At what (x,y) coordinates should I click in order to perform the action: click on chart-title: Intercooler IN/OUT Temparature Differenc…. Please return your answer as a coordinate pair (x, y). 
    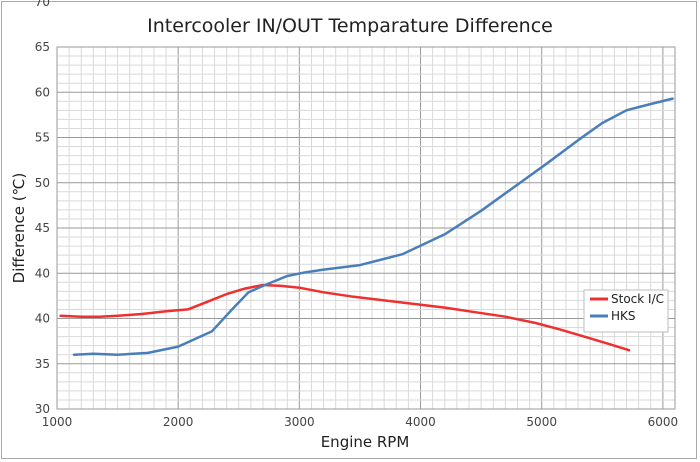
    Looking at the image, I should click on (350, 26).